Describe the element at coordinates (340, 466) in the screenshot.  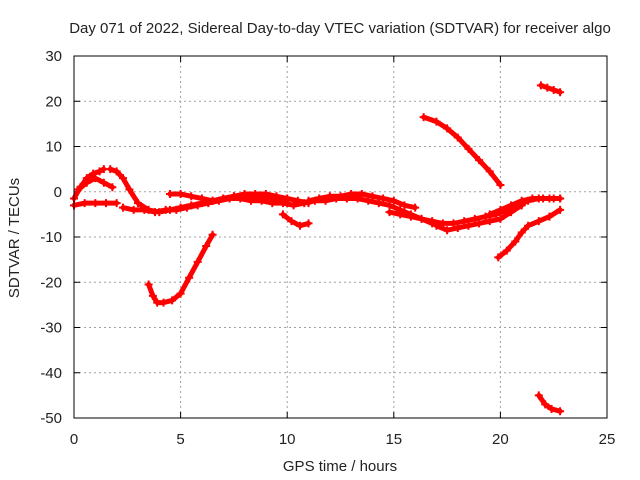
I see `x-axis-label: GPS time / hours` at that location.